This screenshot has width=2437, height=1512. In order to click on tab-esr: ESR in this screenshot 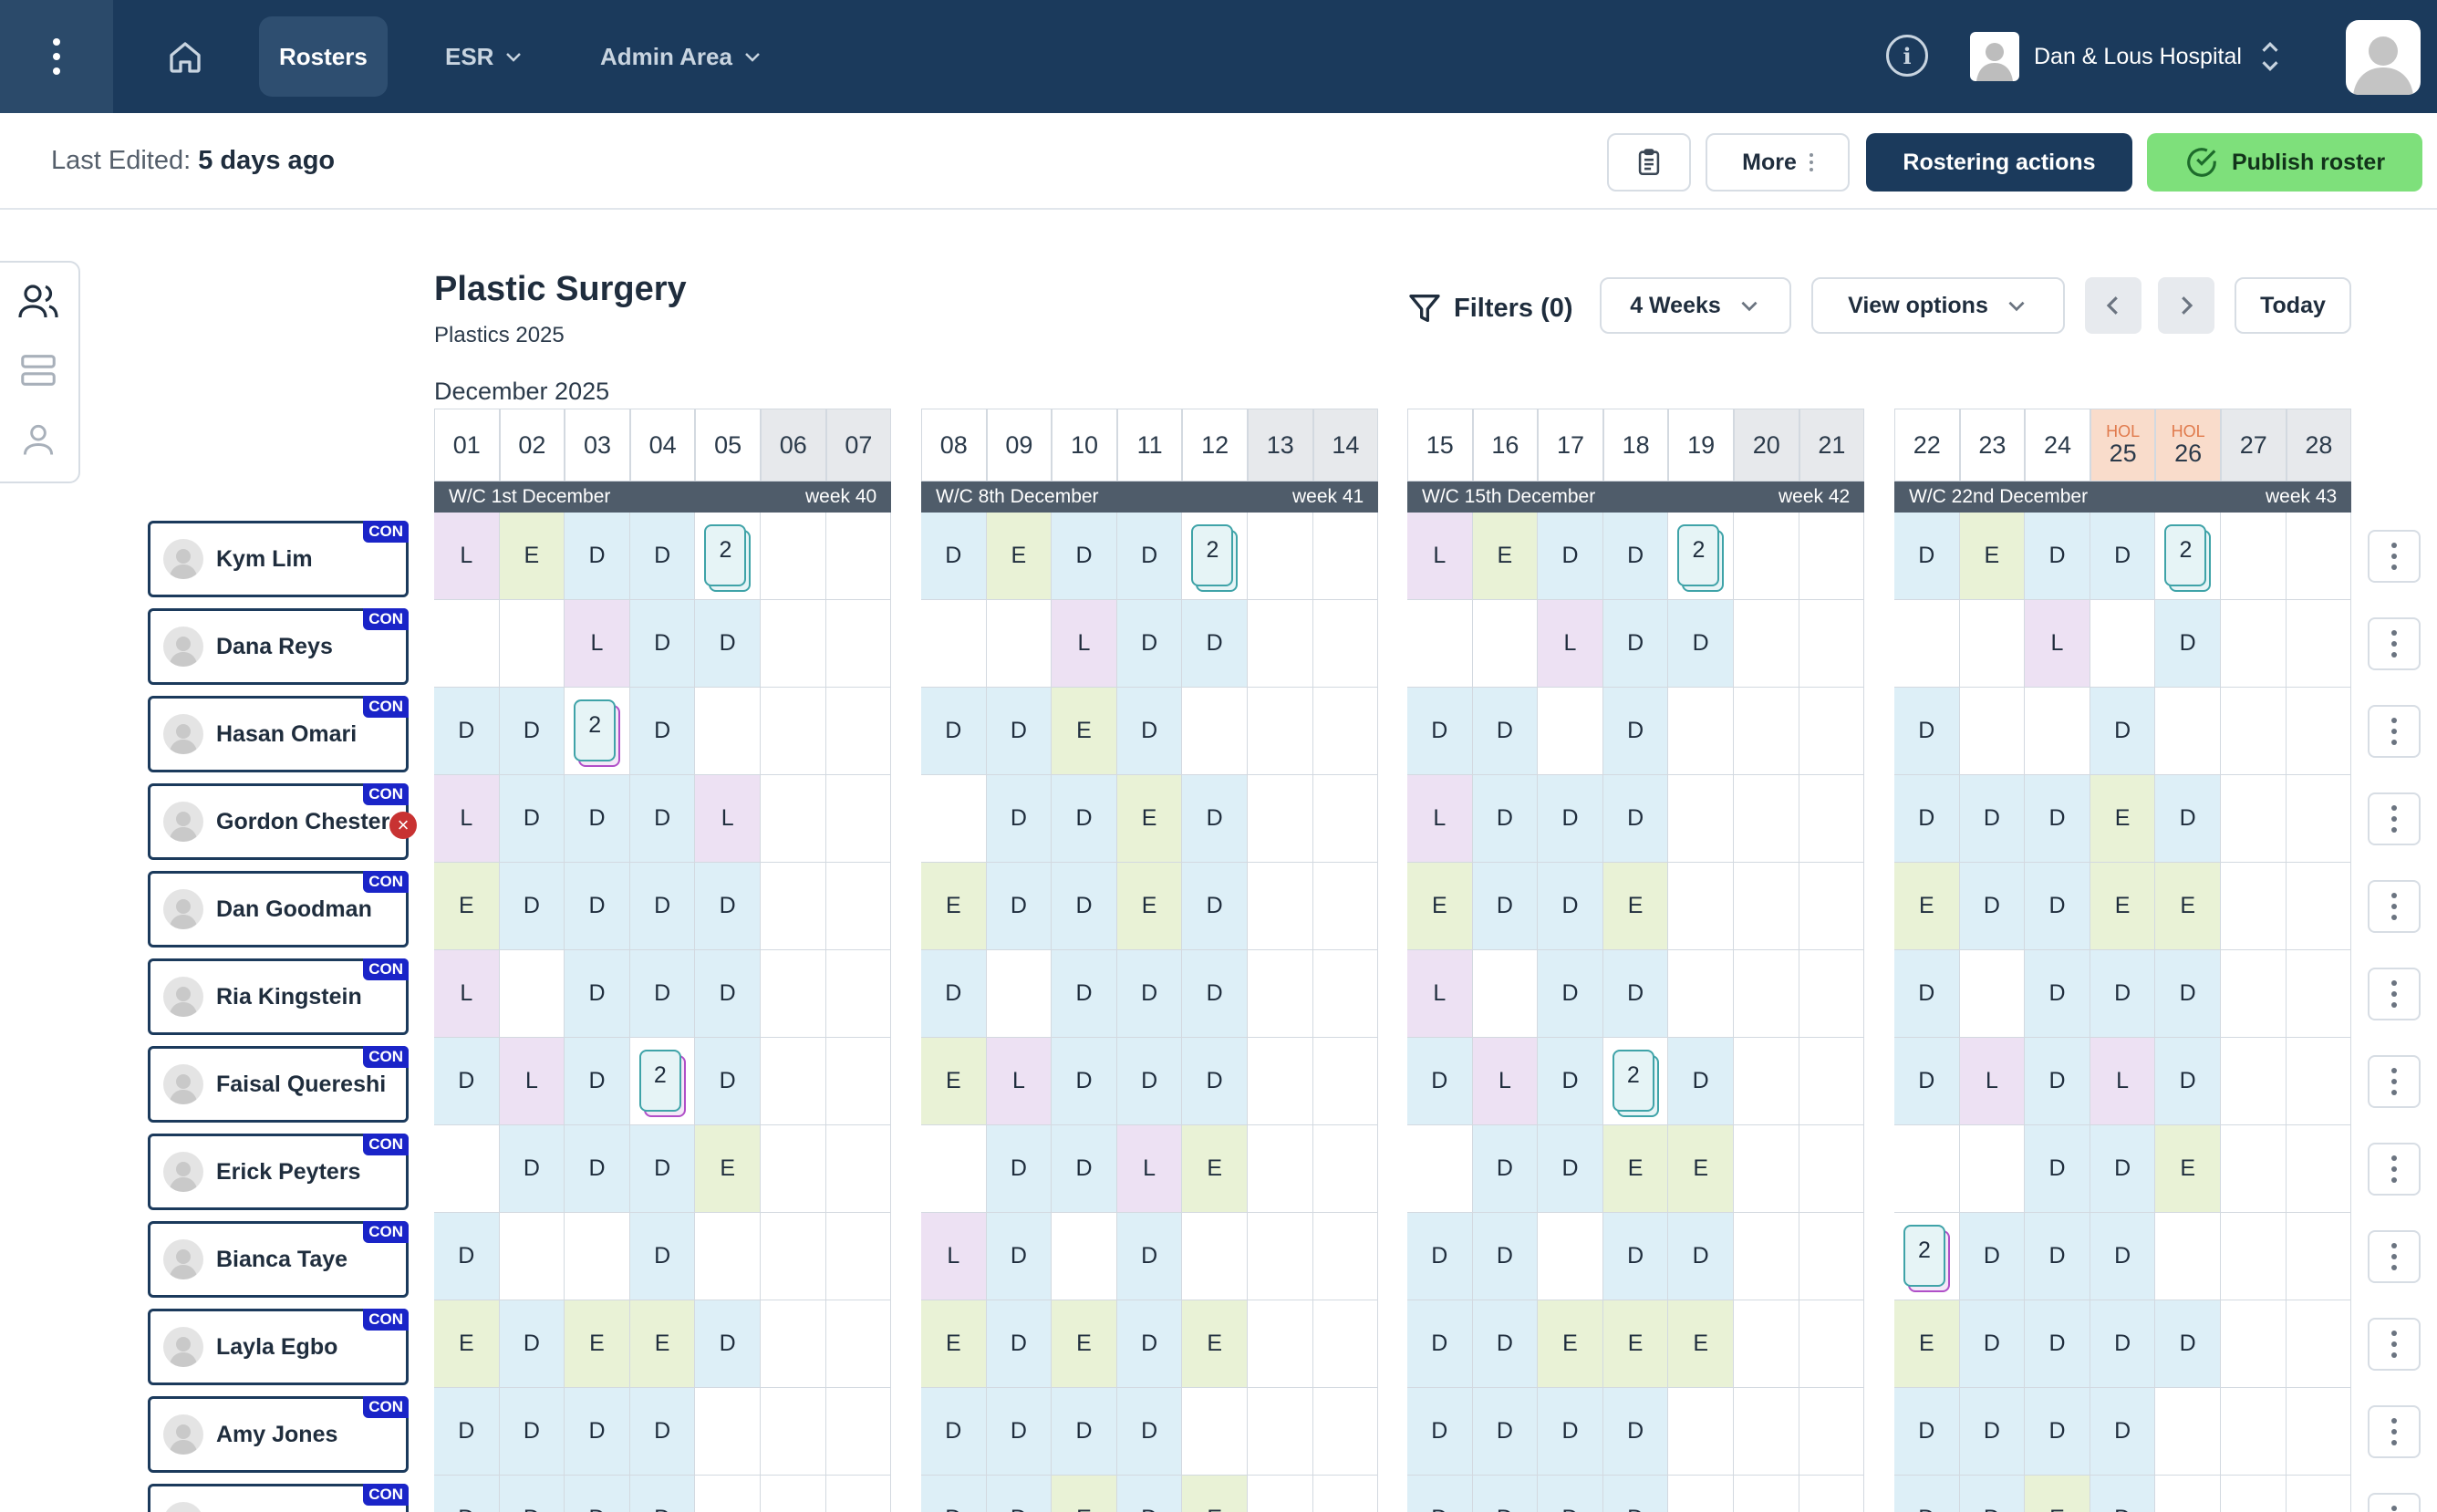, I will do `click(485, 56)`.